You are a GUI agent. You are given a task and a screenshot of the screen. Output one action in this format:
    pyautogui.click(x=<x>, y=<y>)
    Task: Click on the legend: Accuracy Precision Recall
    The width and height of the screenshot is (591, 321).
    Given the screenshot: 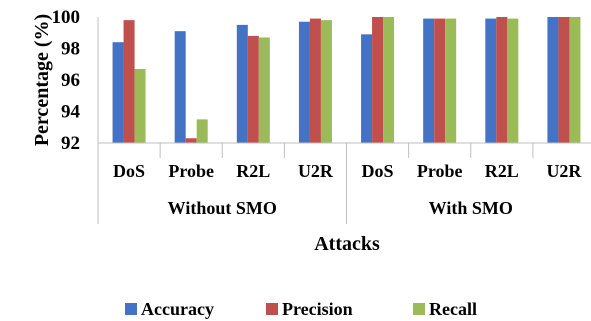 What is the action you would take?
    pyautogui.click(x=301, y=309)
    